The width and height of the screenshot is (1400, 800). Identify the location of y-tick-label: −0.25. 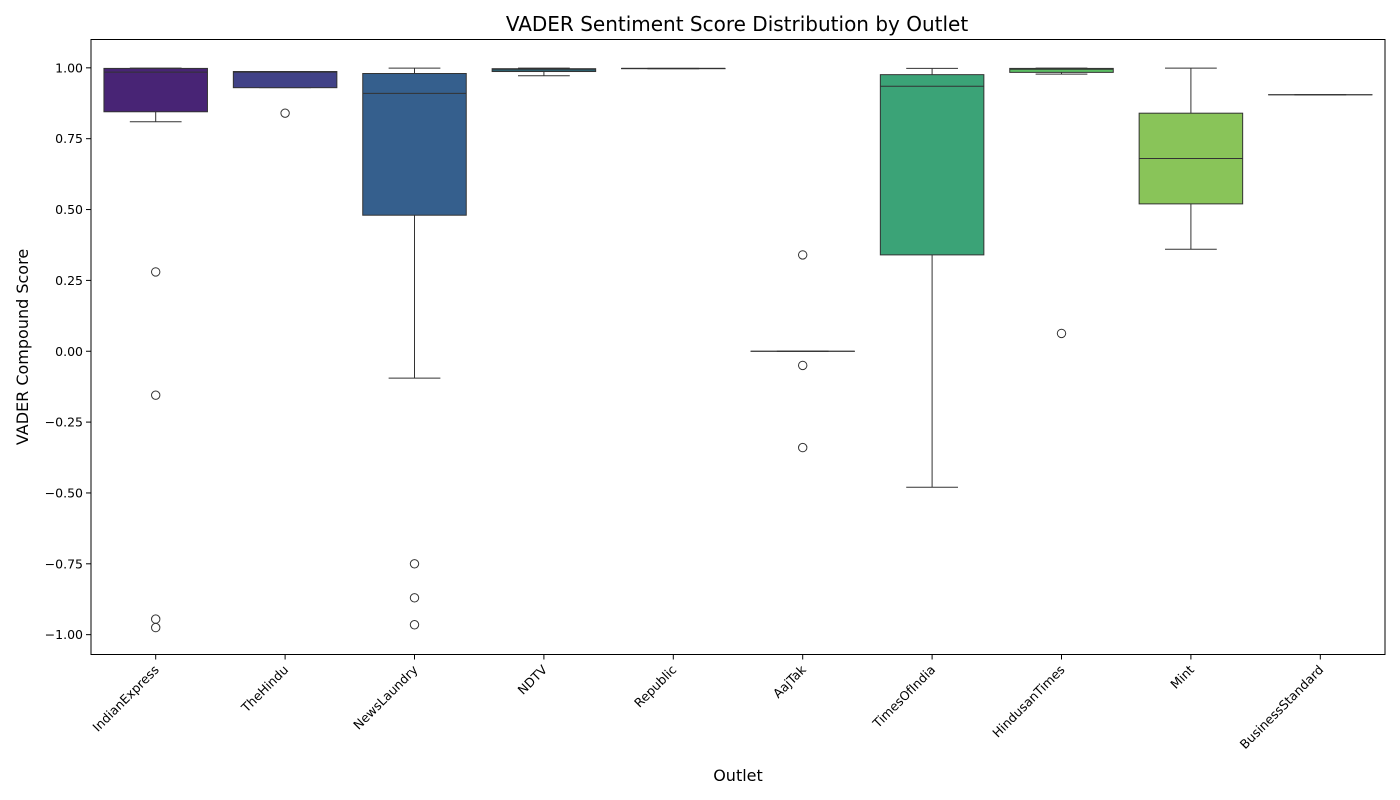
(64, 422).